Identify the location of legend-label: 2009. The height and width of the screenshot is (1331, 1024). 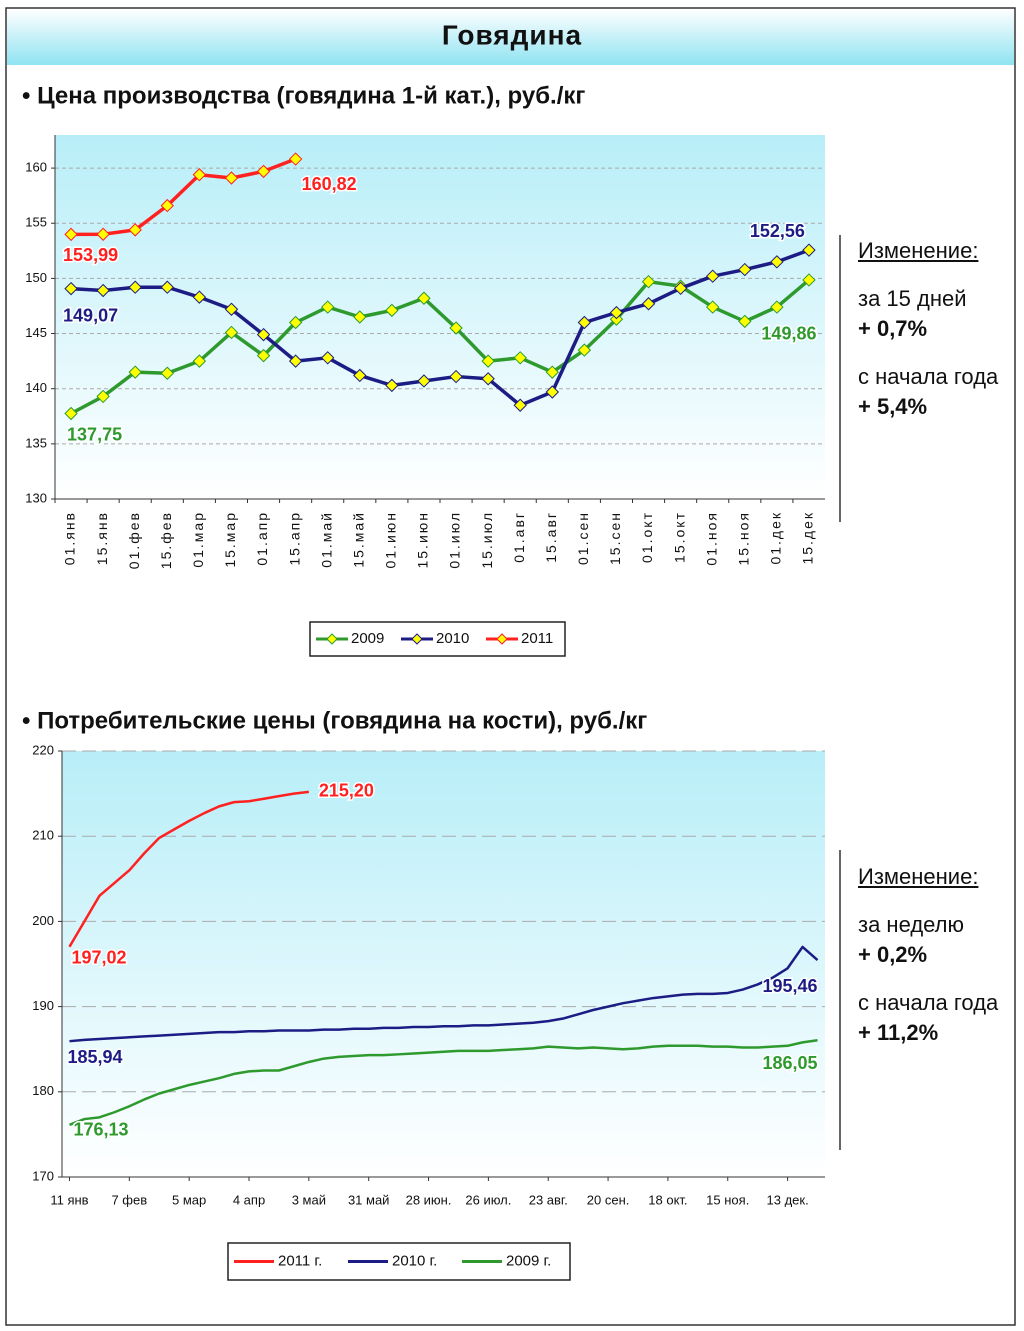
(367, 638).